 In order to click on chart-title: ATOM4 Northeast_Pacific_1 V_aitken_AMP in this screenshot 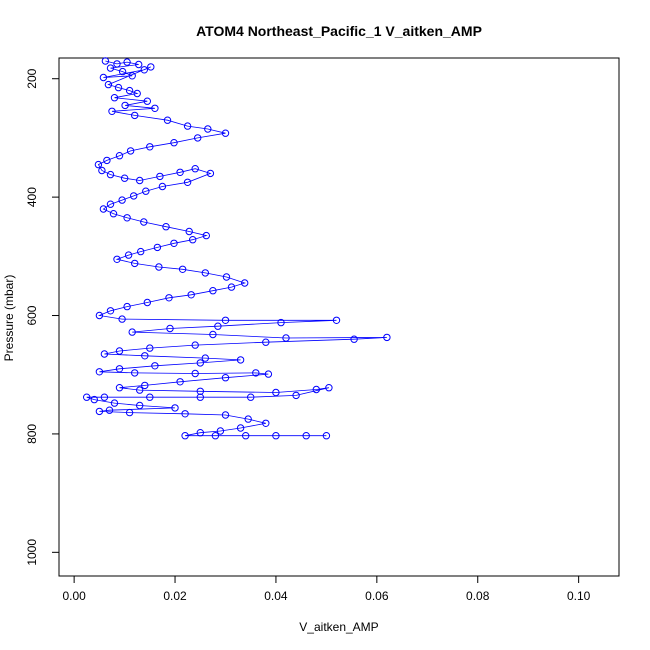, I will do `click(339, 31)`.